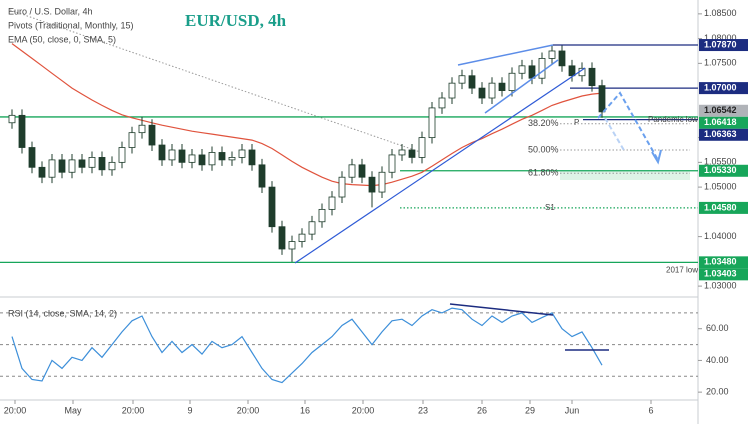  I want to click on annotation: P, so click(576, 122).